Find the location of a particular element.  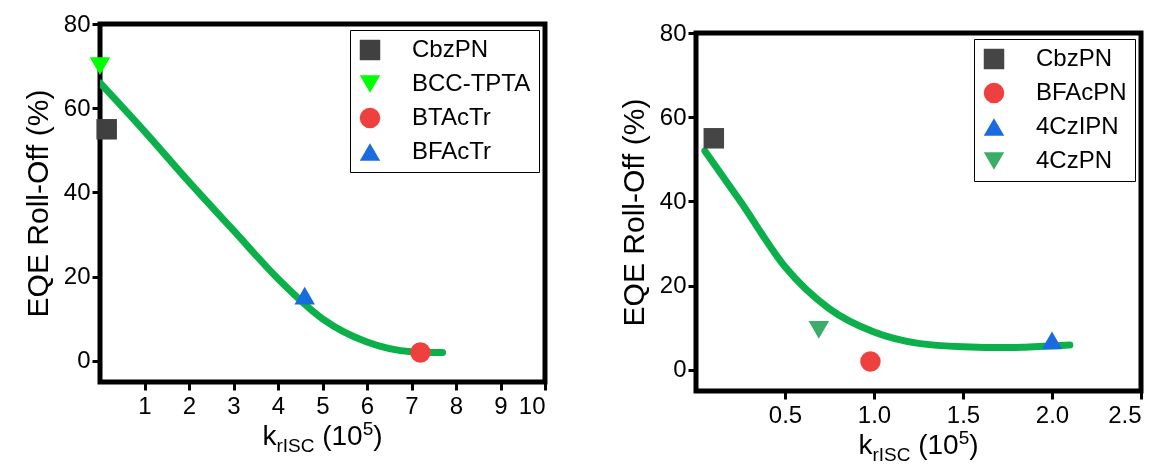

x-tick-label: 6 is located at coordinates (367, 405).